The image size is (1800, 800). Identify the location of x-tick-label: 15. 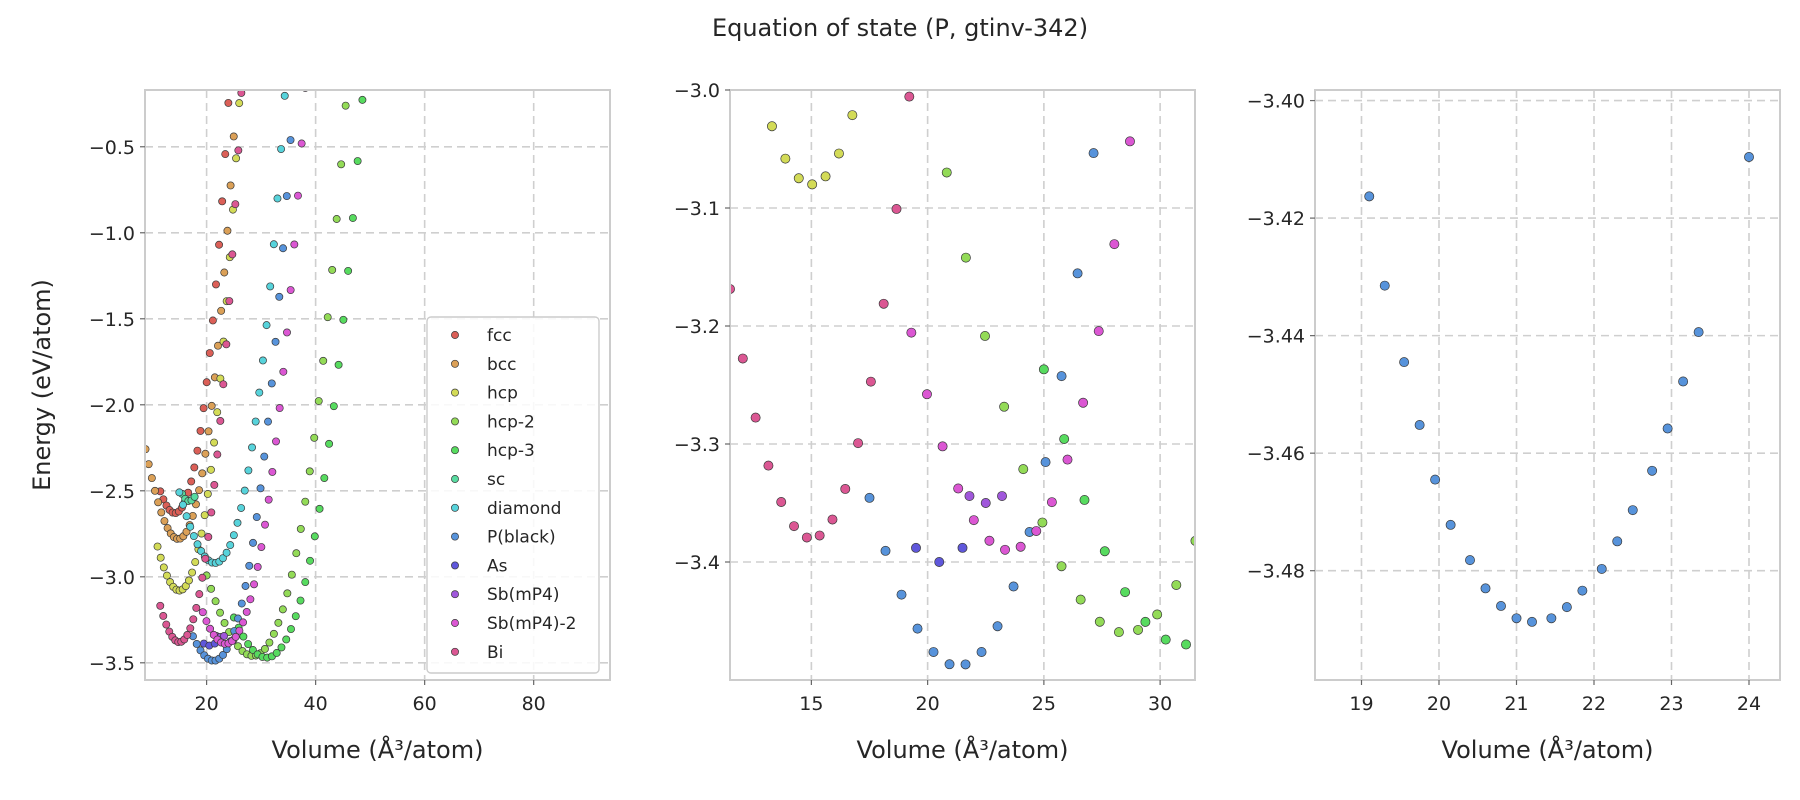
(811, 704).